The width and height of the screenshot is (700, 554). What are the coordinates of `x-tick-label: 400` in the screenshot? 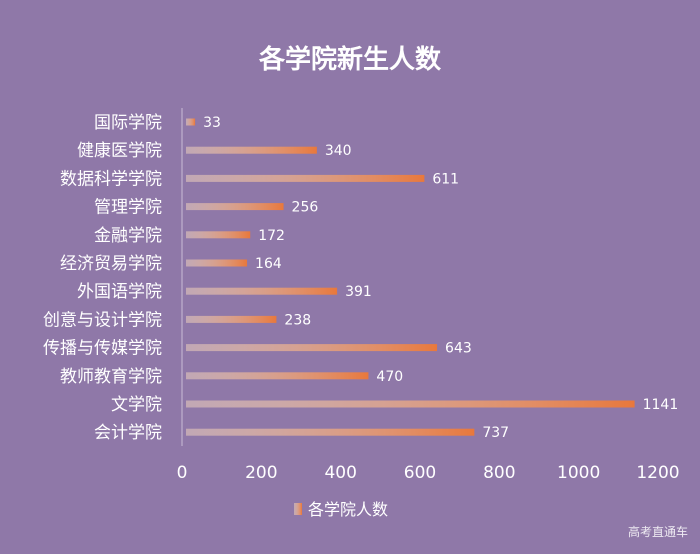 It's located at (340, 473).